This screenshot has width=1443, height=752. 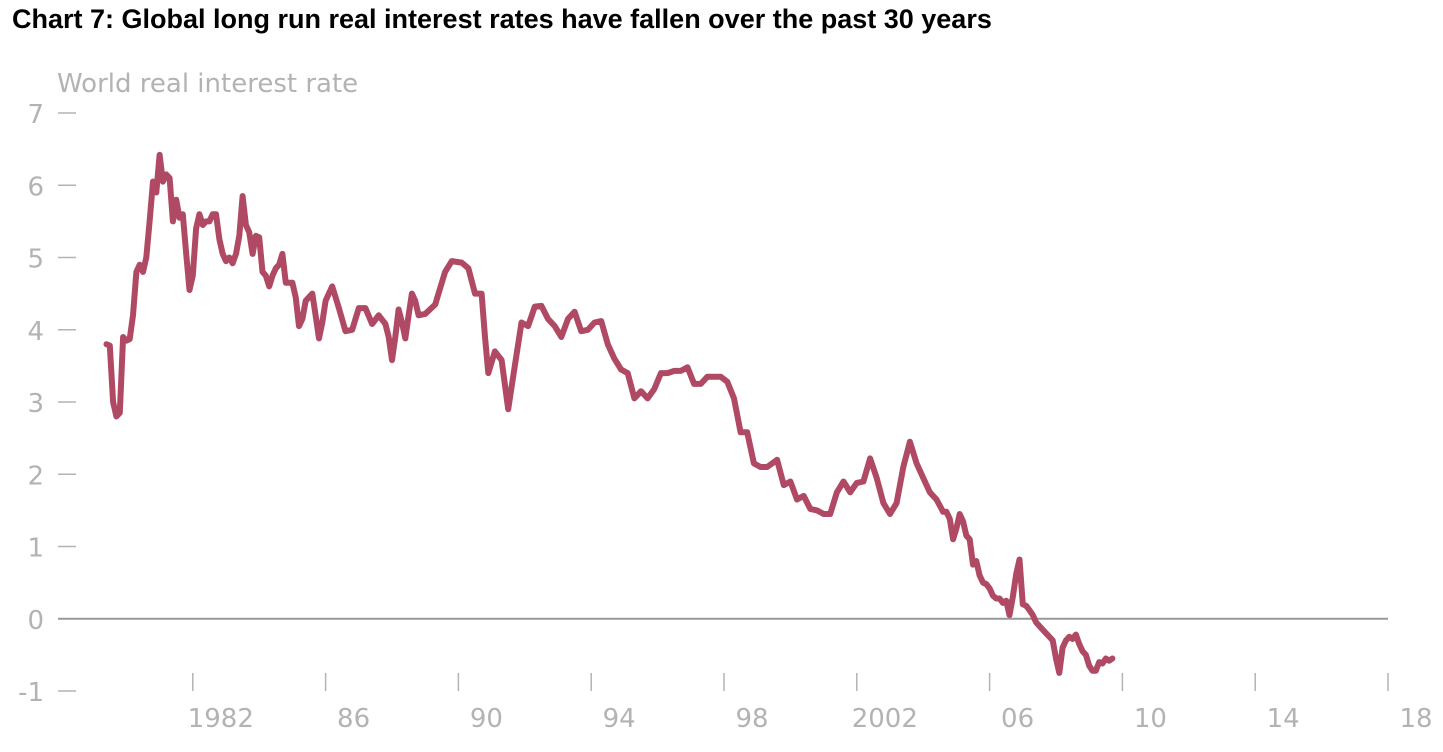 I want to click on x-tick-label: 98, so click(x=751, y=719).